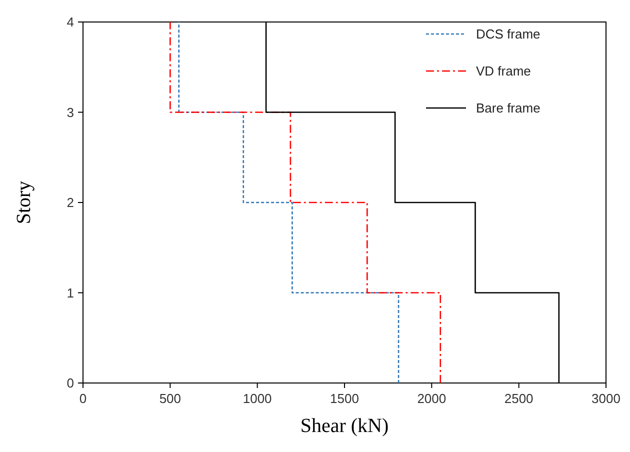 The width and height of the screenshot is (630, 452). What do you see at coordinates (508, 108) in the screenshot?
I see `legend-label: Bare frame` at bounding box center [508, 108].